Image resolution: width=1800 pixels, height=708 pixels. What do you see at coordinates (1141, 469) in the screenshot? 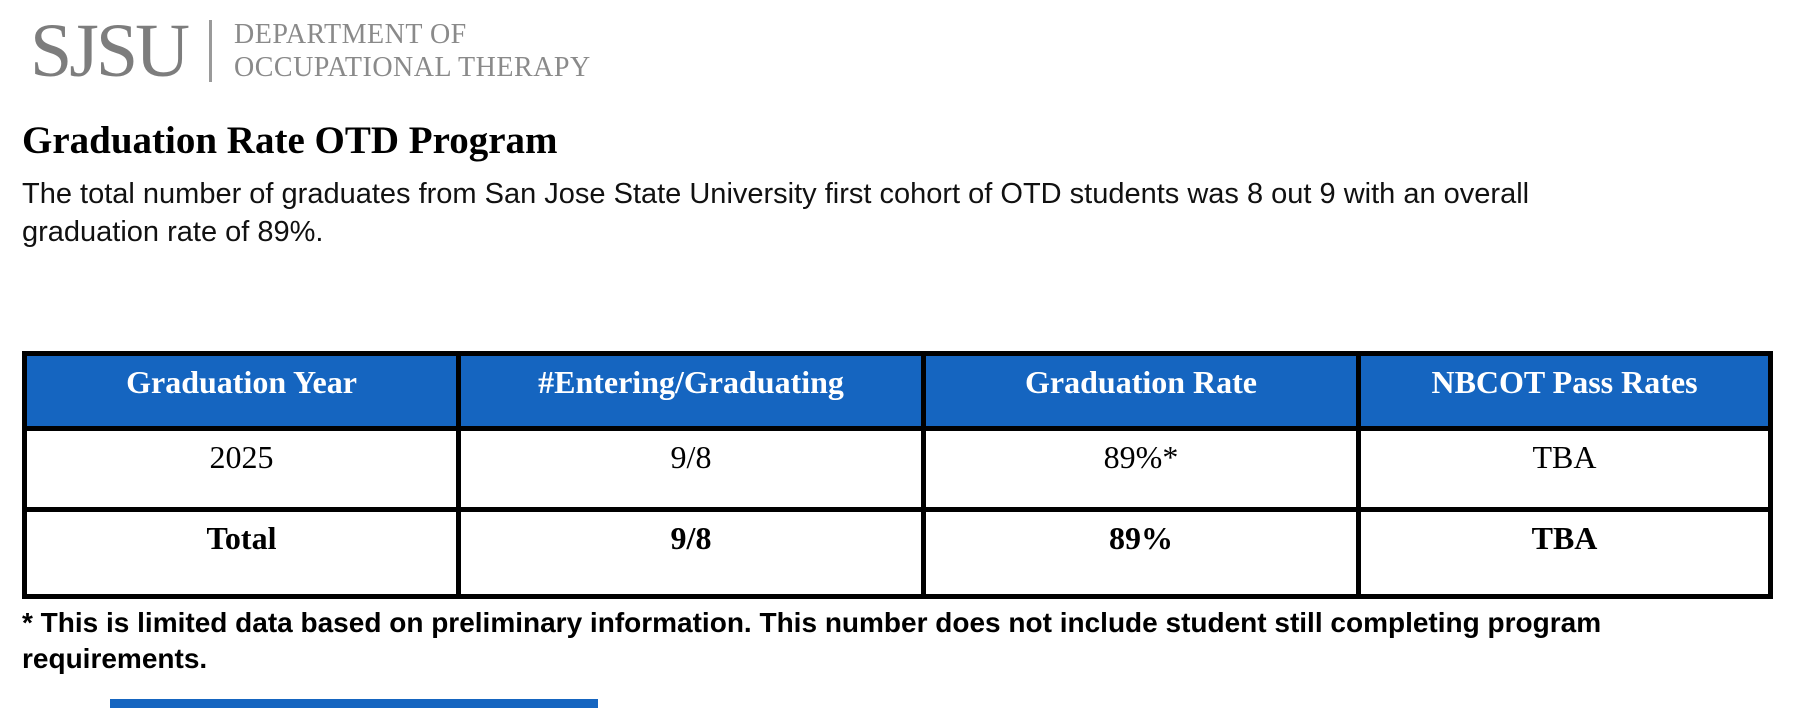
I see `cell-graduation-rate: 89%*` at bounding box center [1141, 469].